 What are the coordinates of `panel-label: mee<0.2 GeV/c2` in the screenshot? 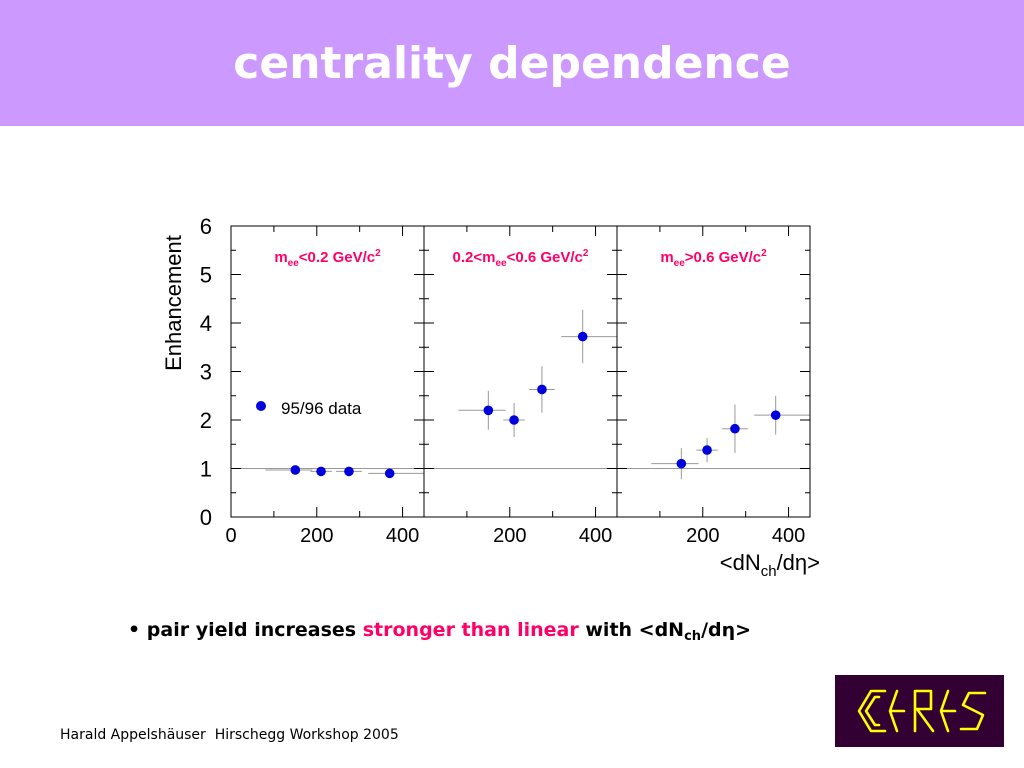 It's located at (327, 258).